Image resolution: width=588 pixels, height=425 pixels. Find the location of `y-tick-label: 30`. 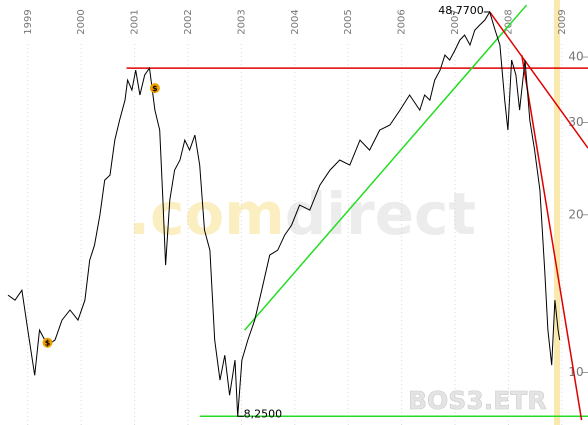

y-tick-label: 30 is located at coordinates (575, 122).